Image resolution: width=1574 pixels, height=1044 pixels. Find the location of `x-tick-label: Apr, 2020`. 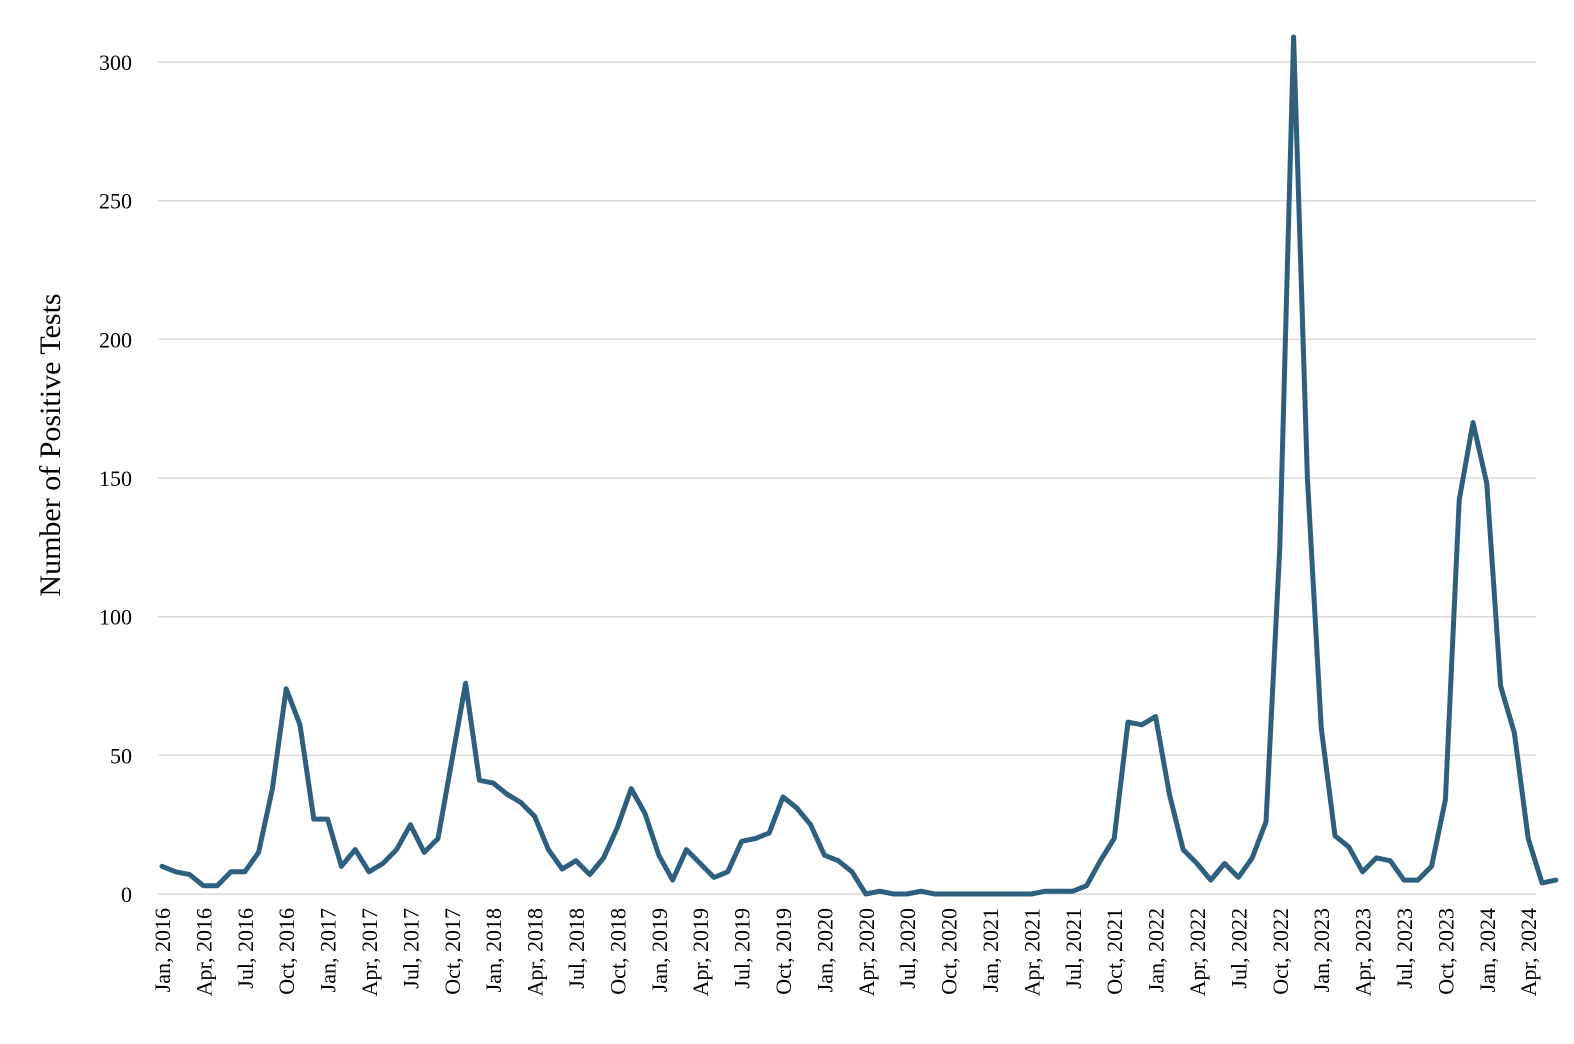

x-tick-label: Apr, 2020 is located at coordinates (866, 952).